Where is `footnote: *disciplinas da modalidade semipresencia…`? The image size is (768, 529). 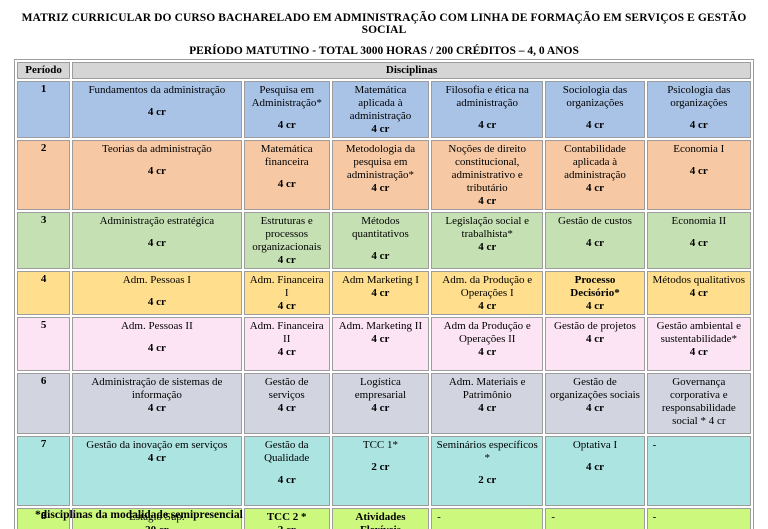 footnote: *disciplinas da modalidade semipresencia… is located at coordinates (139, 515).